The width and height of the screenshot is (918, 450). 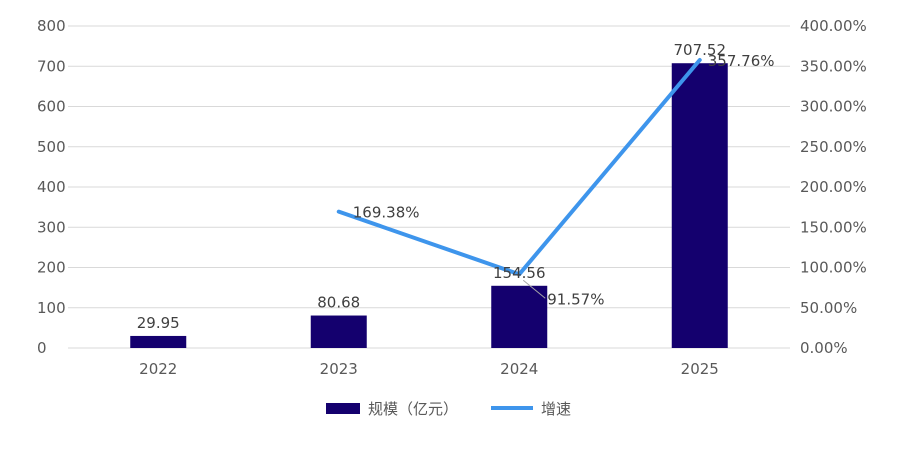 I want to click on right-tick-label: 50.00%, so click(x=828, y=308).